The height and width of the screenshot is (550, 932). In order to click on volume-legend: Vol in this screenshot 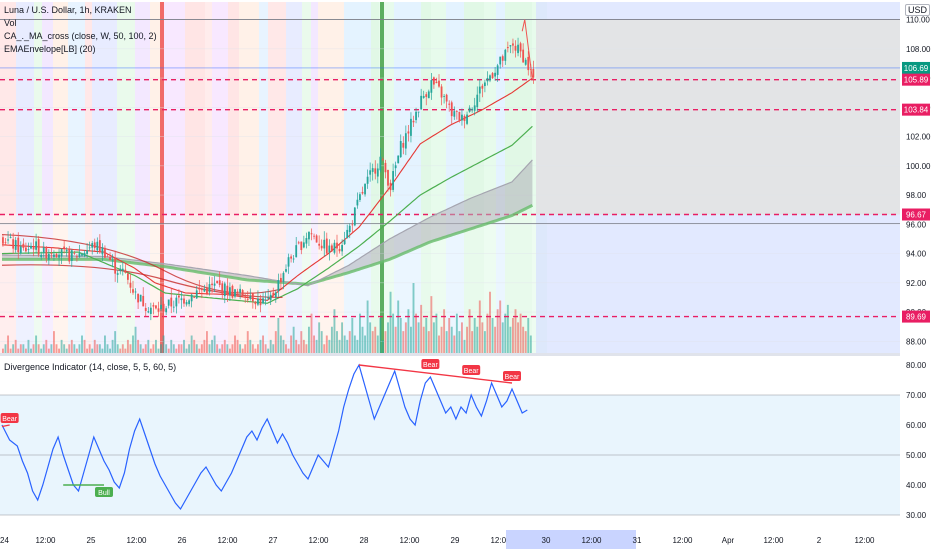, I will do `click(10, 23)`.